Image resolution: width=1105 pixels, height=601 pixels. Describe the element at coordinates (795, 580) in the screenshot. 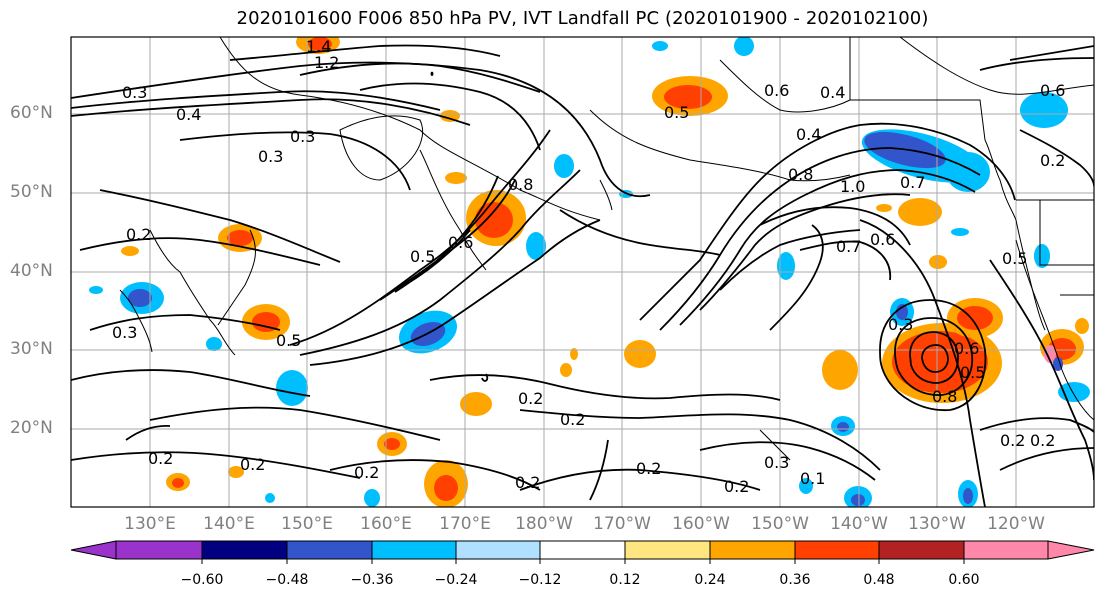

I see `colorbar-tick-label: 0.36` at that location.